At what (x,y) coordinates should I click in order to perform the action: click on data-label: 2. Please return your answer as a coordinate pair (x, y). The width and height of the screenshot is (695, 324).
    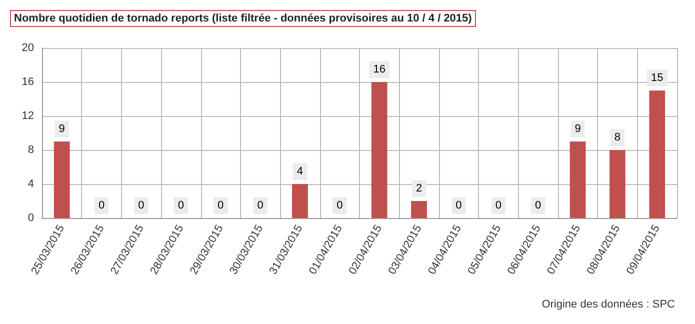
    Looking at the image, I should click on (419, 188).